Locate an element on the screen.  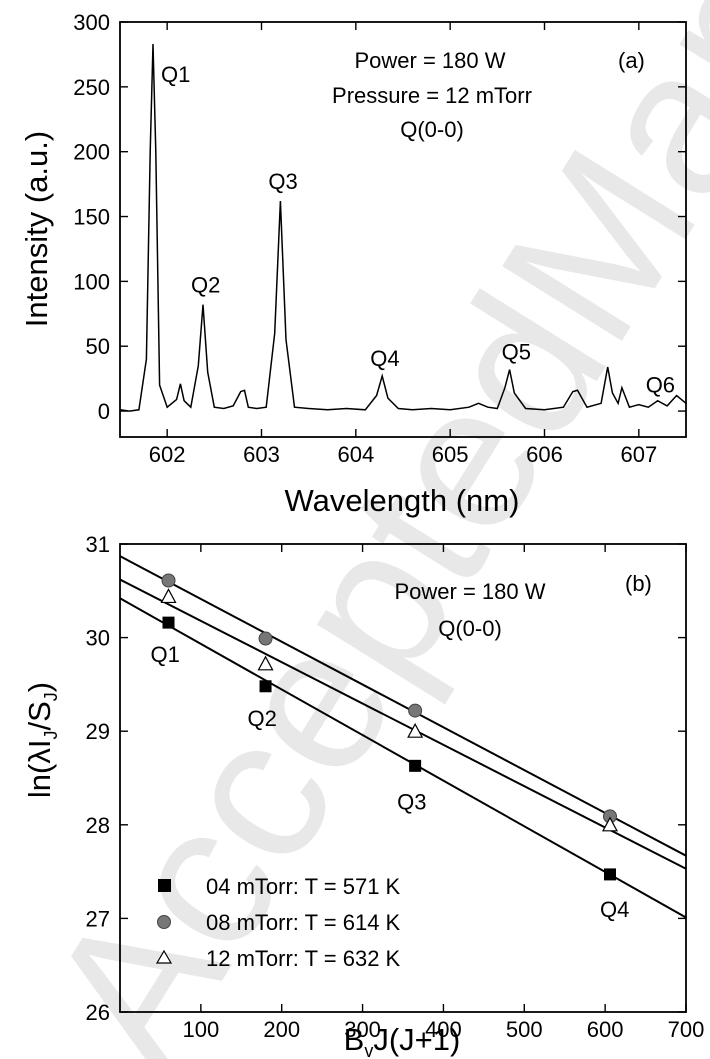
a-ytick-label: 50 is located at coordinates (98, 346).